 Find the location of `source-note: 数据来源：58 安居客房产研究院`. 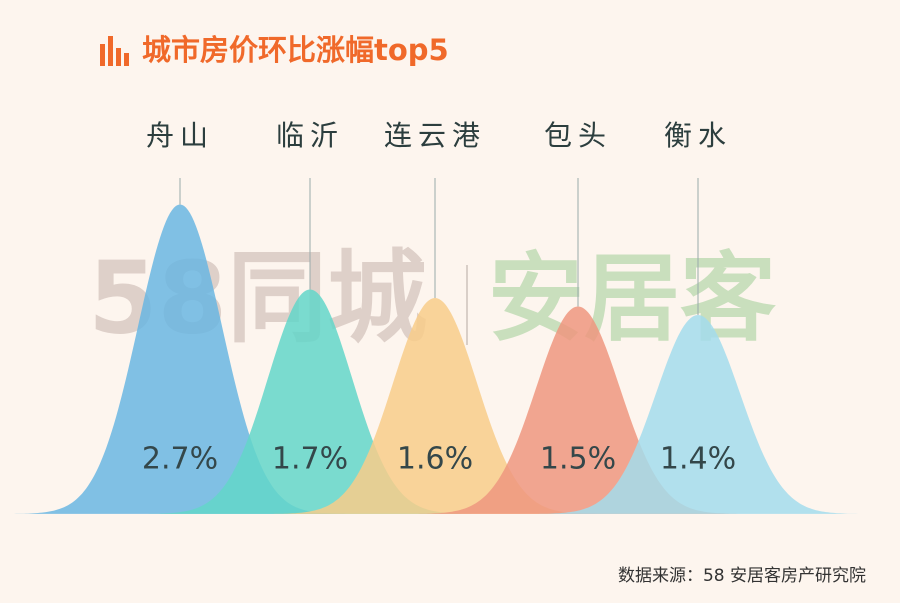

source-note: 数据来源：58 安居客房产研究院 is located at coordinates (742, 576).